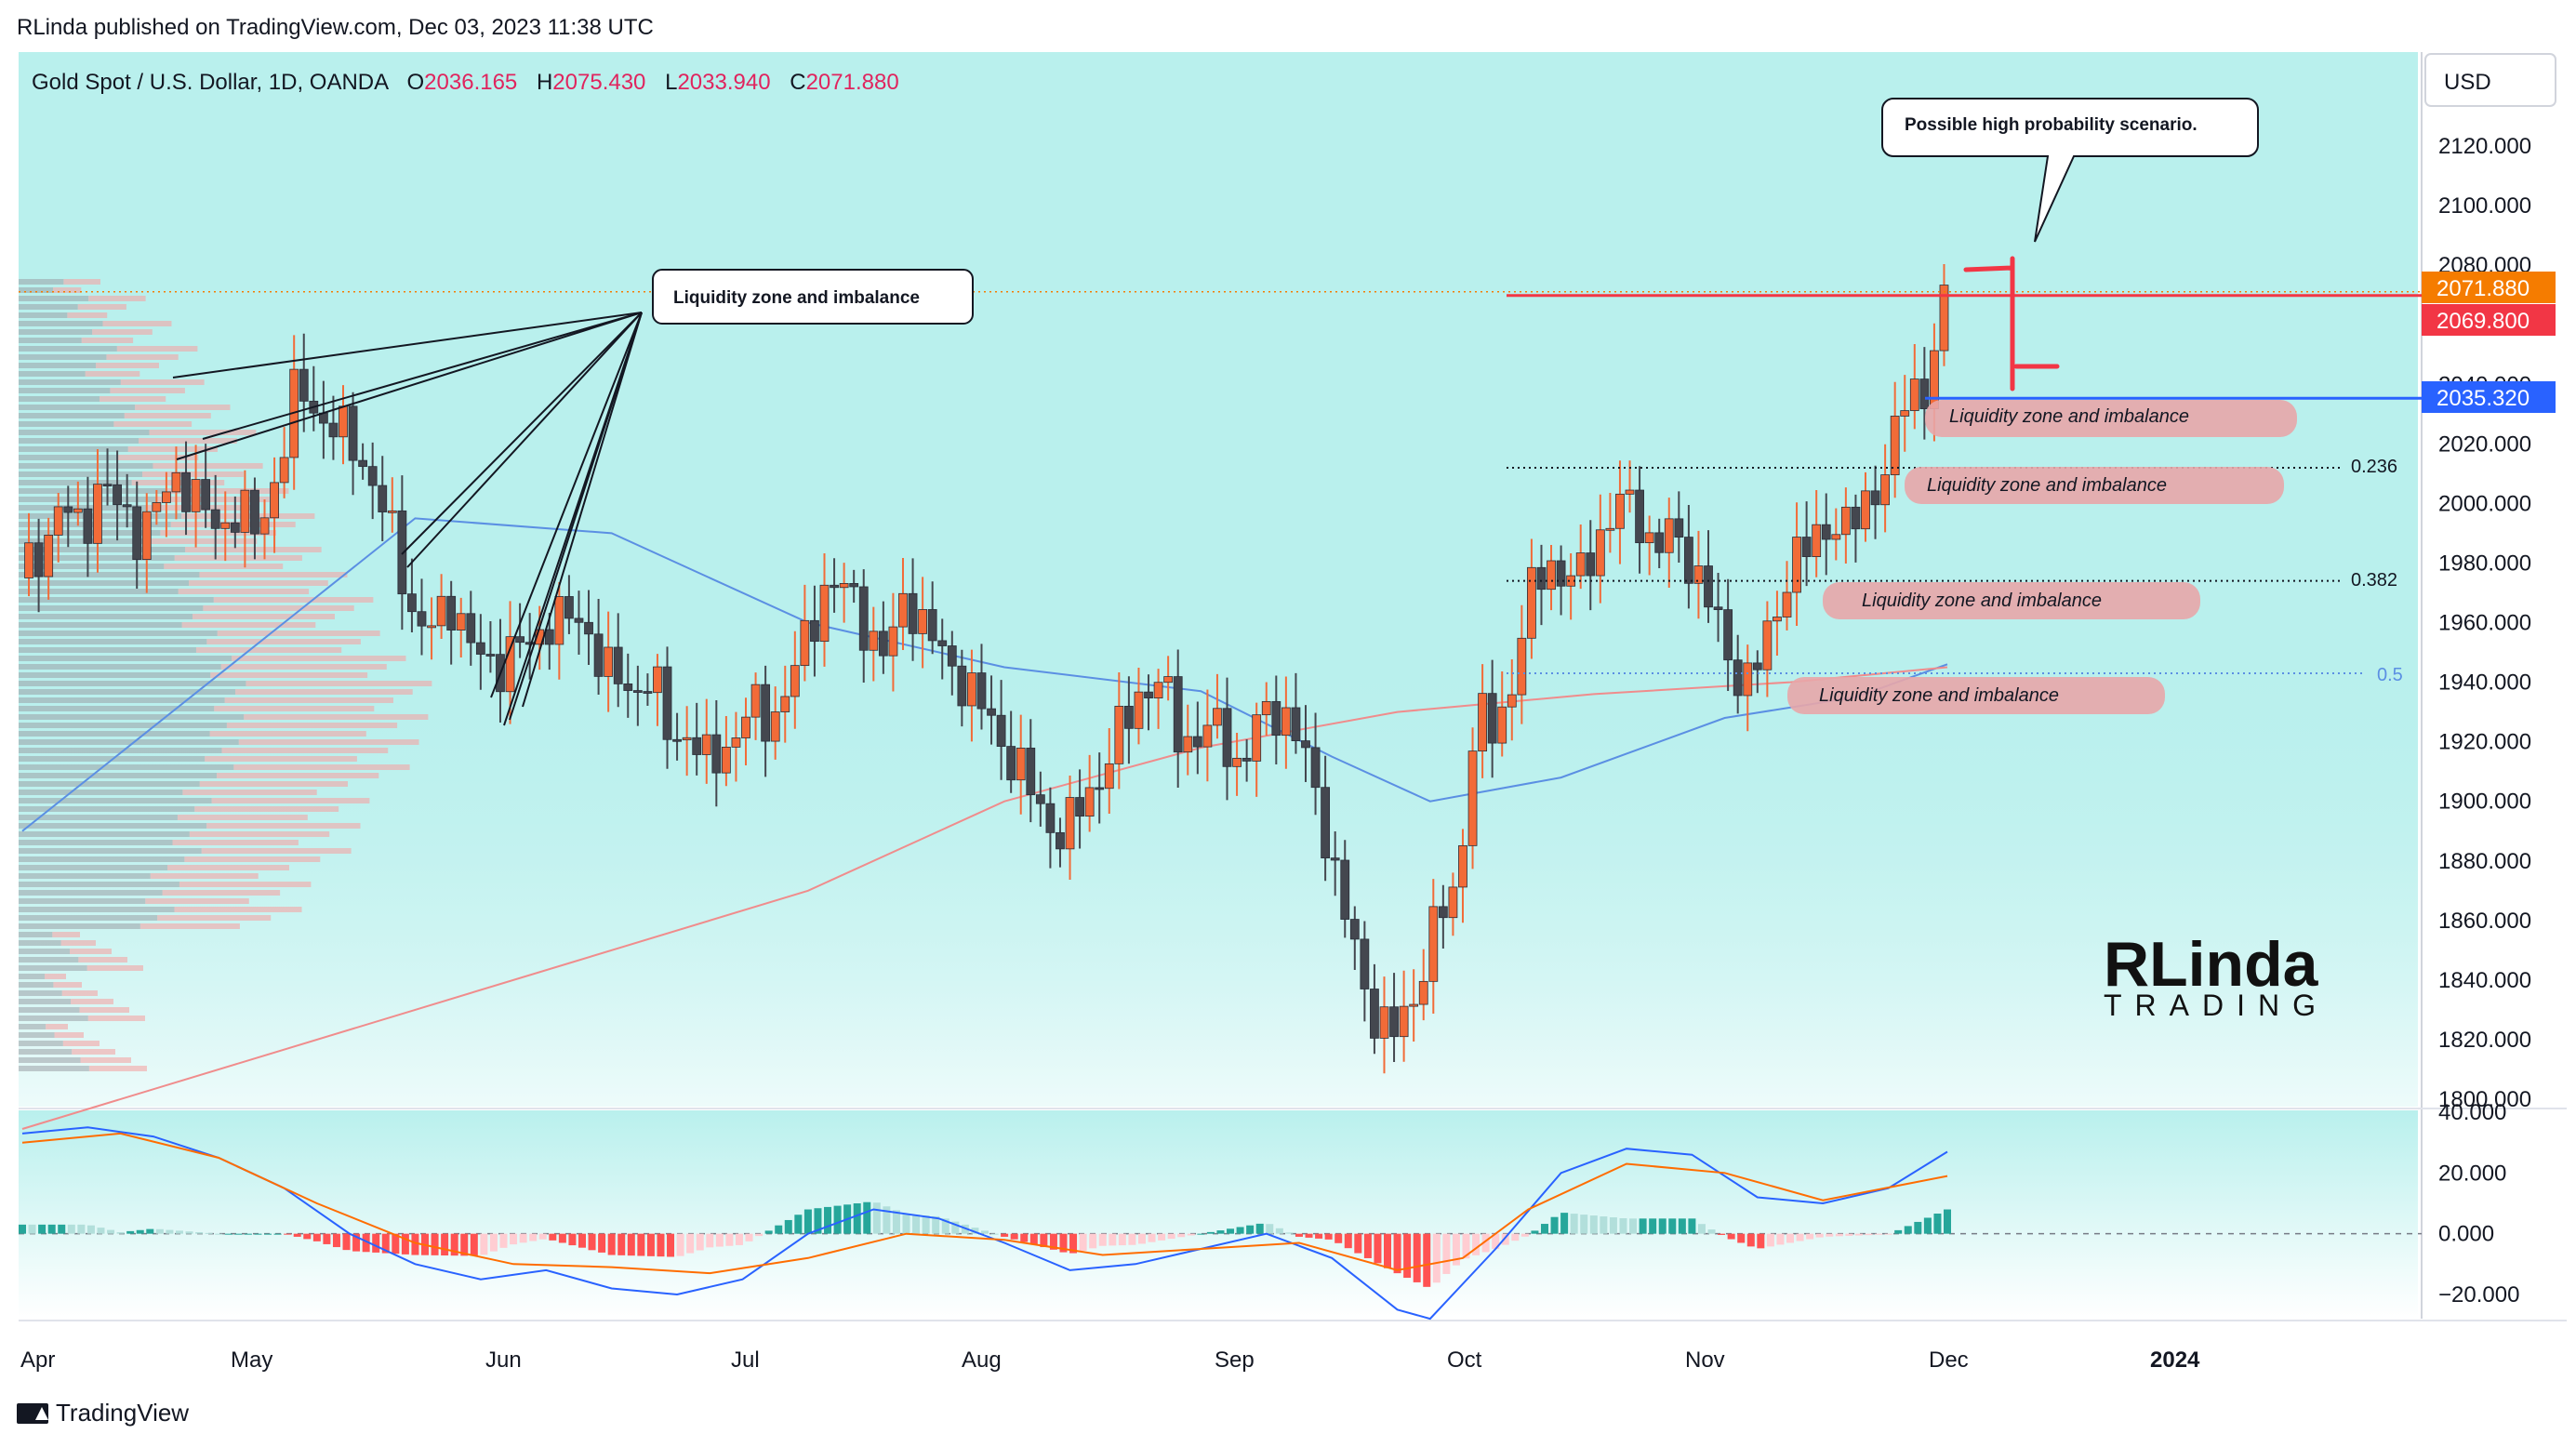  What do you see at coordinates (522, 433) in the screenshot?
I see `callout-pointer` at bounding box center [522, 433].